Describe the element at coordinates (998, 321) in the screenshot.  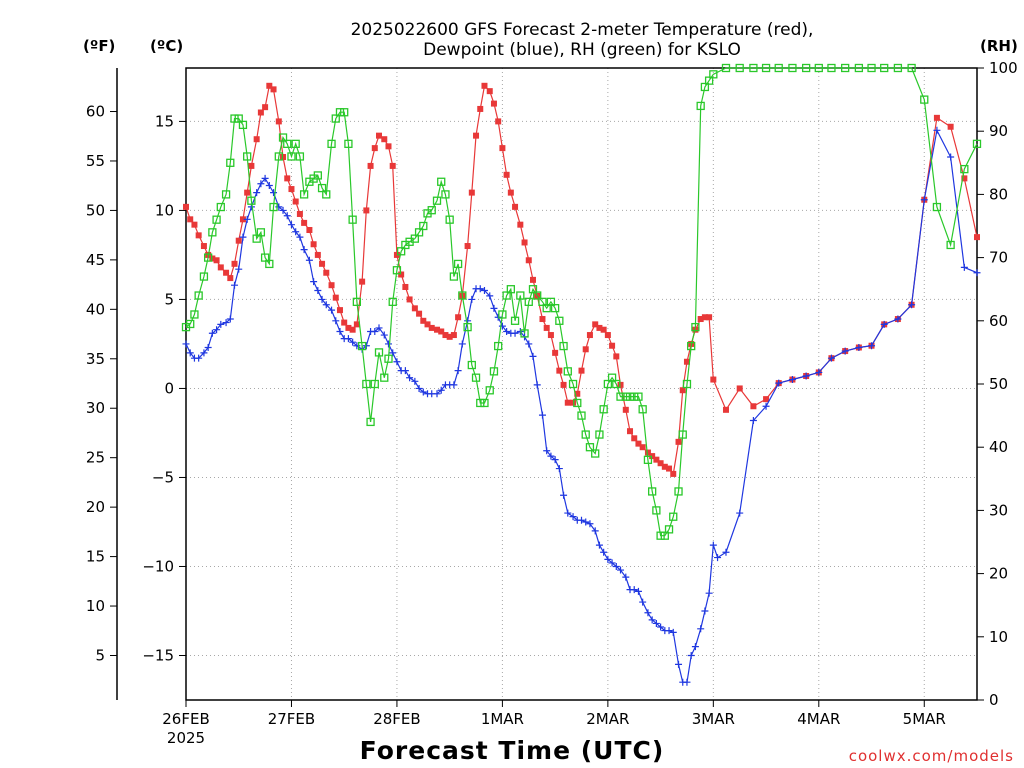
I see `rh-tick-label: 60` at that location.